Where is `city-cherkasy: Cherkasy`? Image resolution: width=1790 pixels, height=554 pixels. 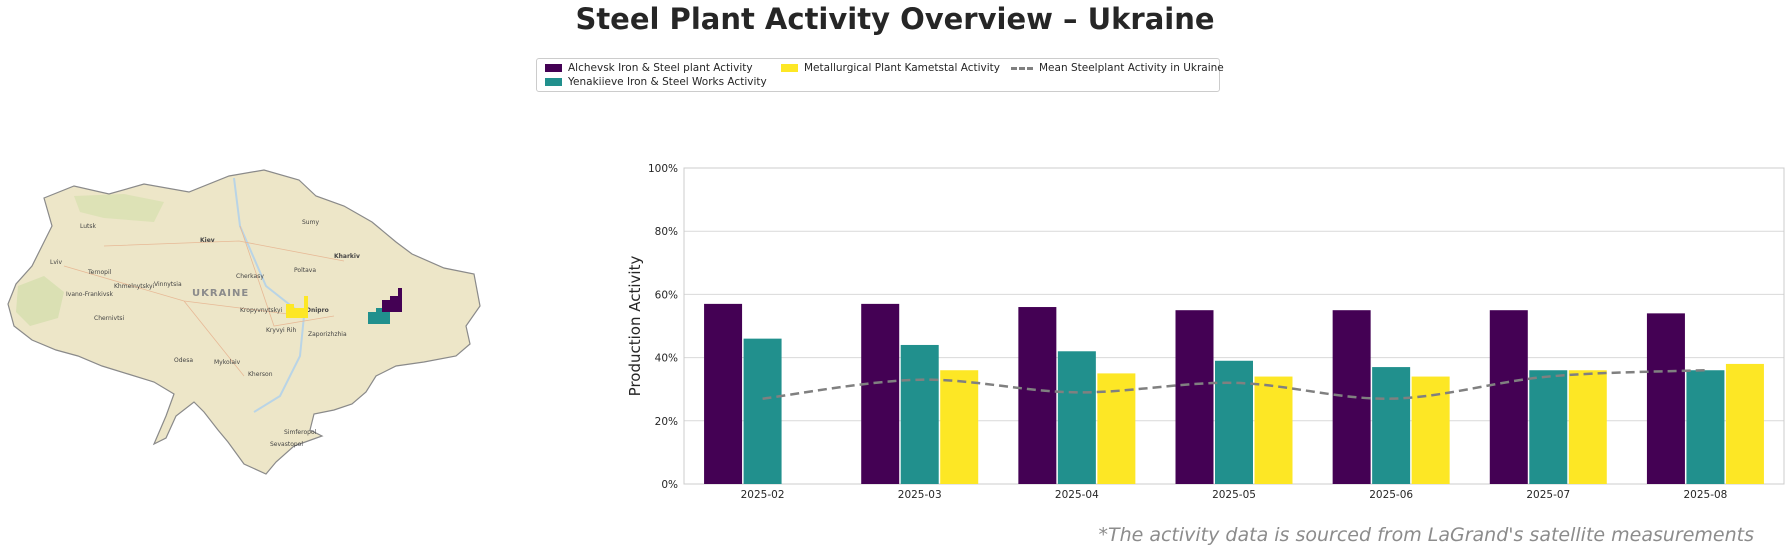 city-cherkasy: Cherkasy is located at coordinates (250, 276).